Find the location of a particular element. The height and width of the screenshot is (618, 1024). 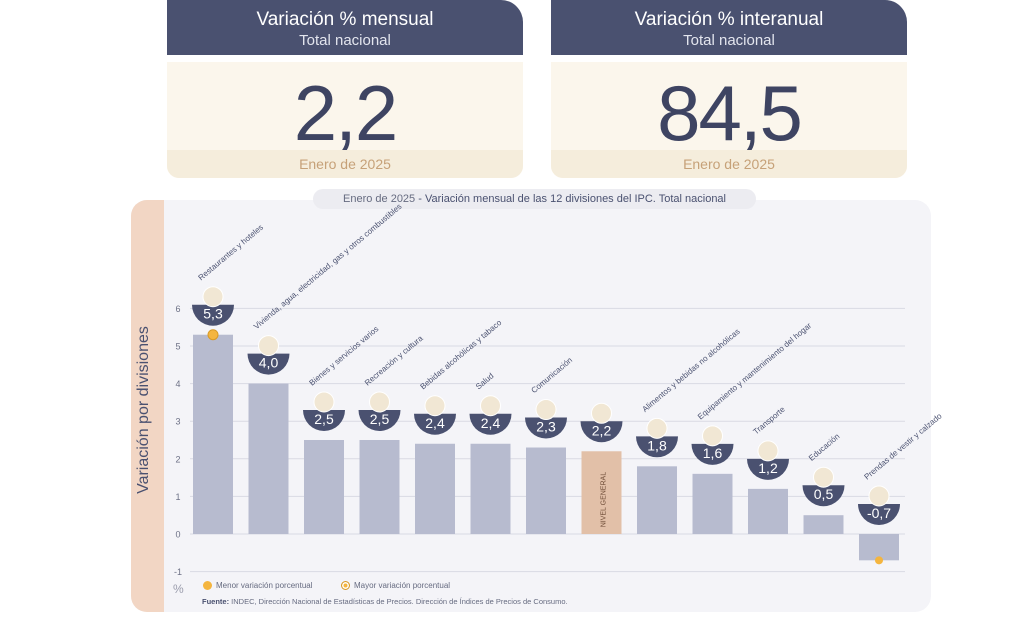

value-label: 2,2 is located at coordinates (602, 430).